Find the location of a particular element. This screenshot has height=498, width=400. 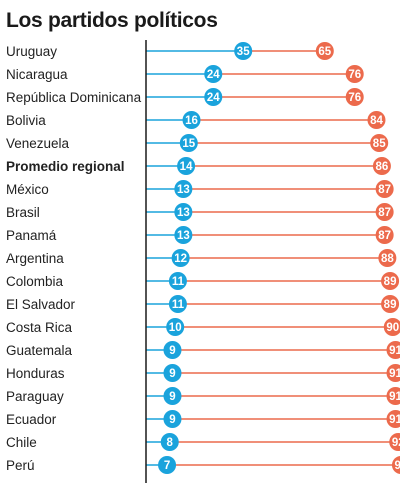

value-label-right-bolivia: 84 is located at coordinates (376, 121).